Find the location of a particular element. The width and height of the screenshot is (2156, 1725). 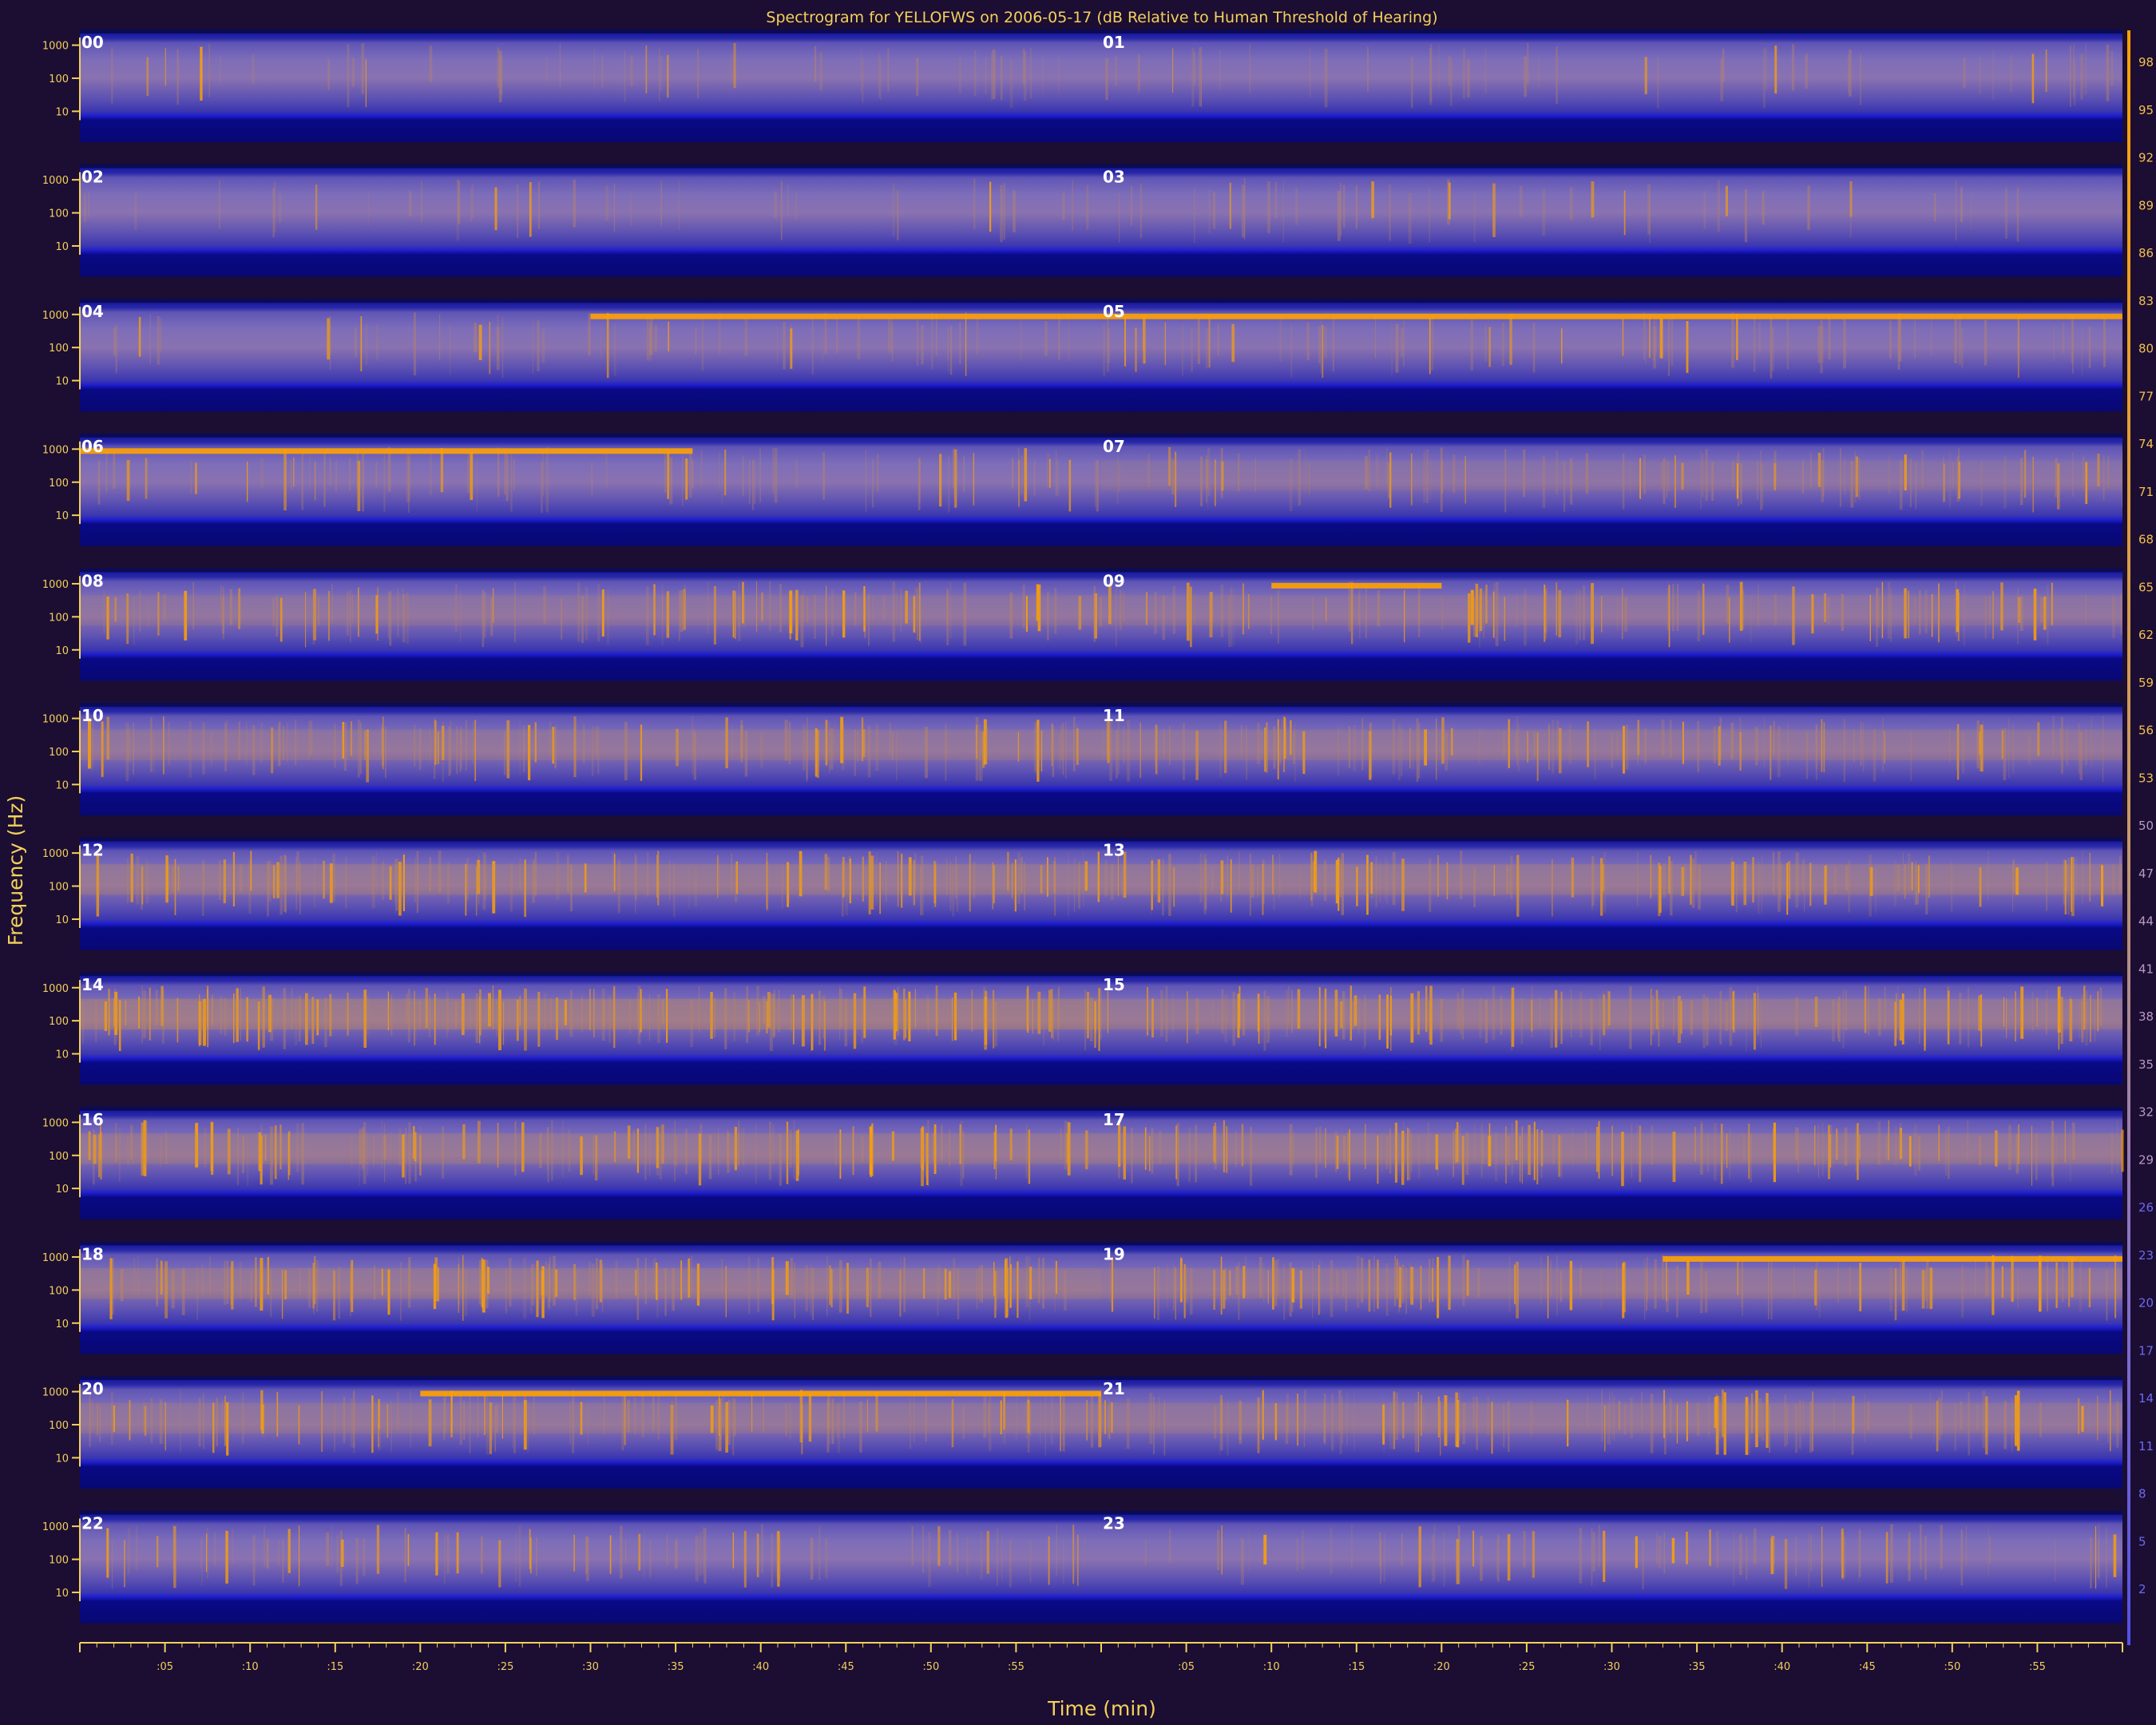

color-scale-label: 74 is located at coordinates (2146, 444).